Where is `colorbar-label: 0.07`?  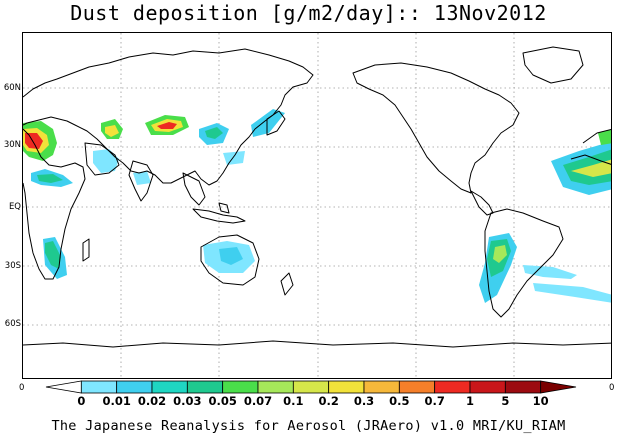 colorbar-label: 0.07 is located at coordinates (258, 401).